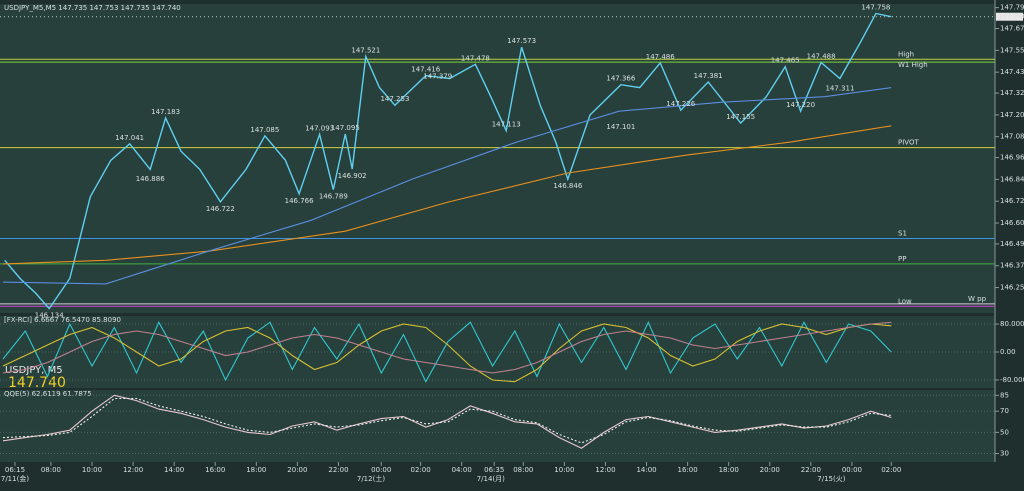 The height and width of the screenshot is (491, 1024). What do you see at coordinates (1012, 72) in the screenshot?
I see `y-tick-label: 147.435` at bounding box center [1012, 72].